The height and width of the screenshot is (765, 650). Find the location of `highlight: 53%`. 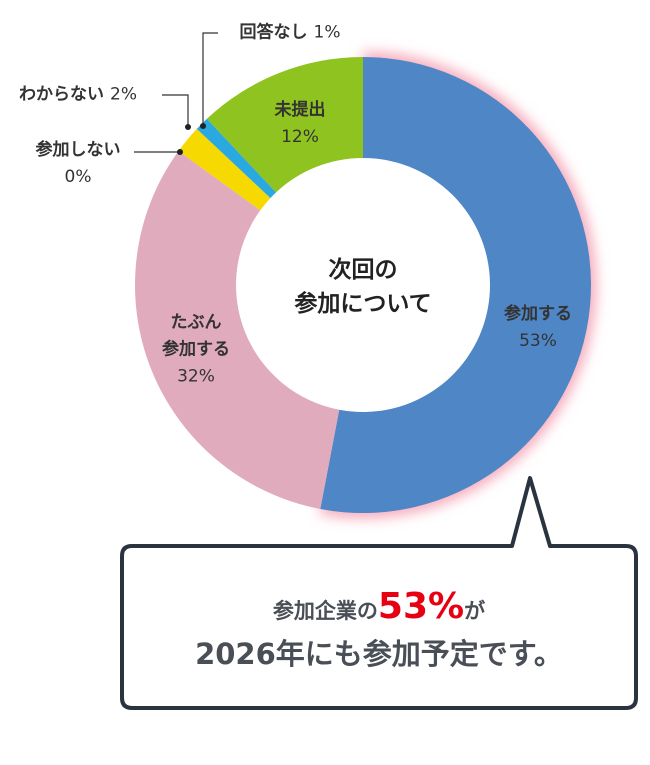

highlight: 53% is located at coordinates (421, 606).